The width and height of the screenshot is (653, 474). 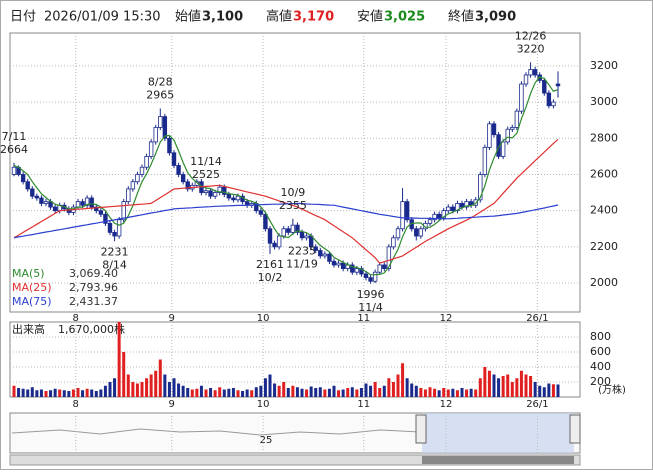 What do you see at coordinates (421, 429) in the screenshot?
I see `navigator-handle-left` at bounding box center [421, 429].